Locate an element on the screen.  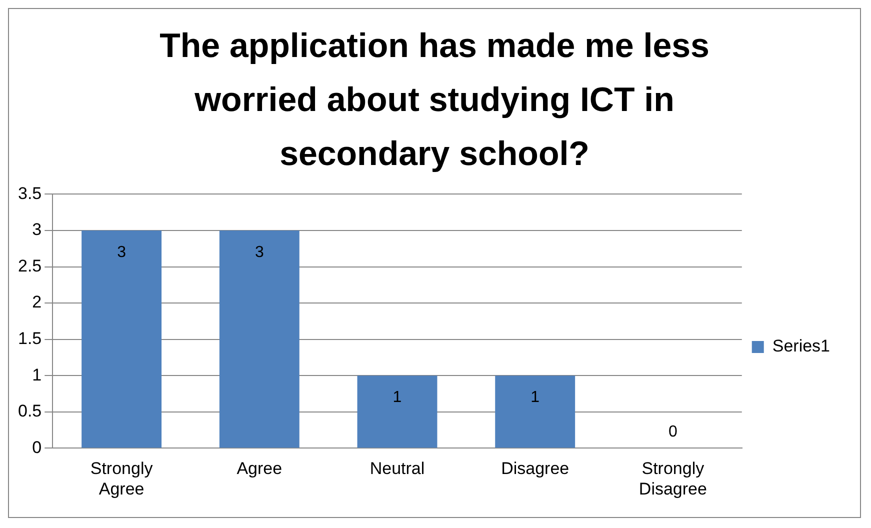
x-tick-label: Agree is located at coordinates (259, 468).